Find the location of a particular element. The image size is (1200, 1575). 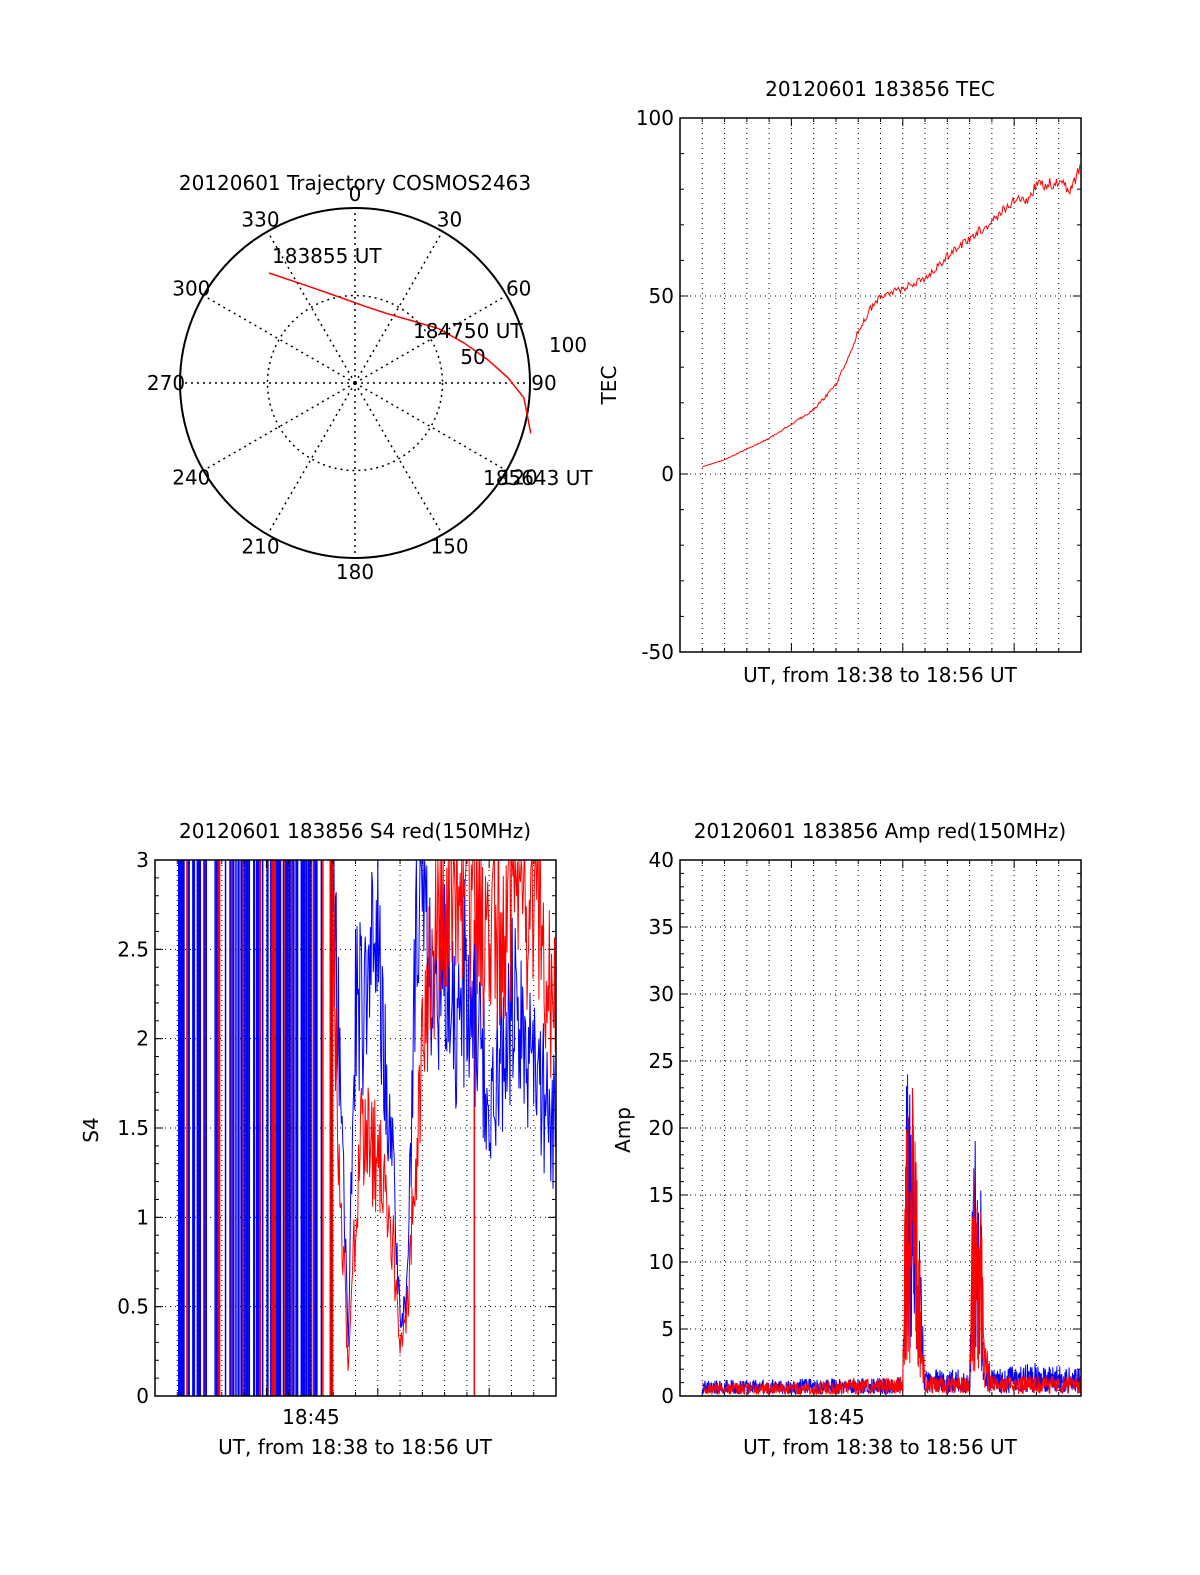

polar-azimuth-label: 300 is located at coordinates (191, 289).